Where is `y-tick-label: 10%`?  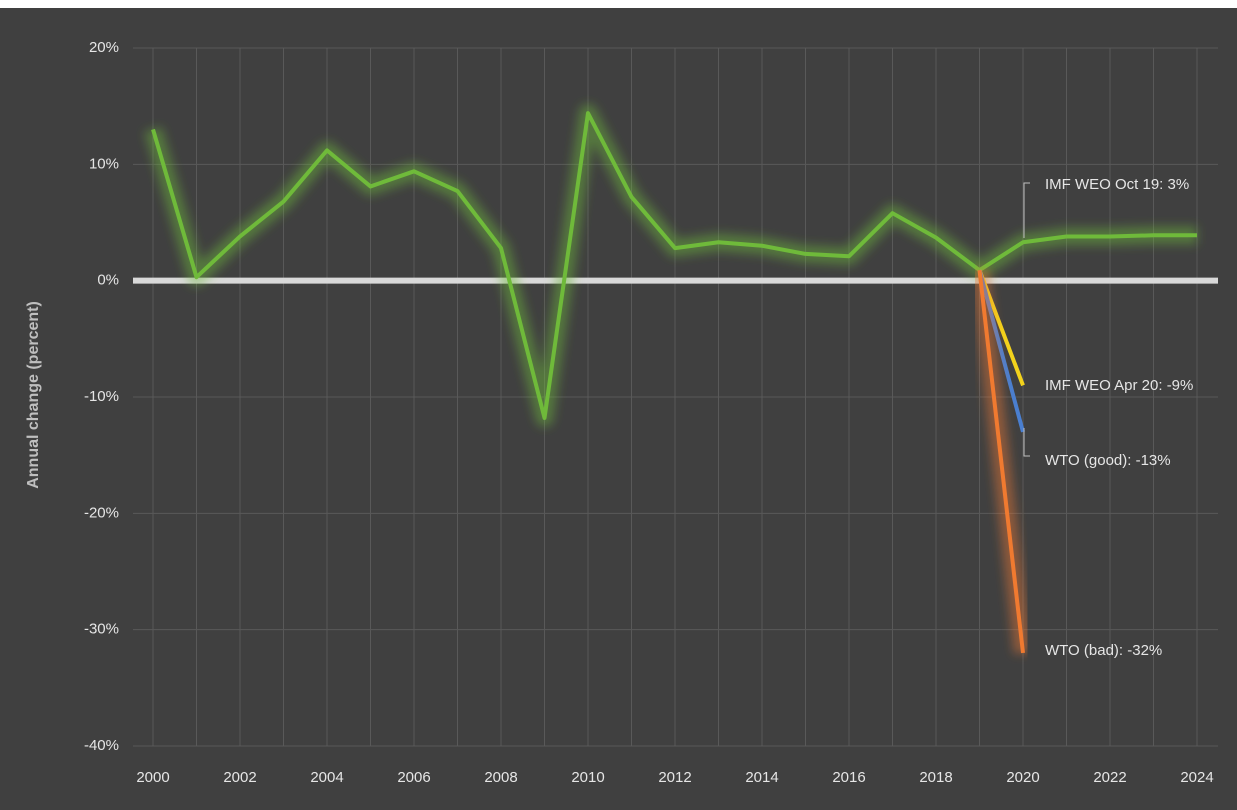 y-tick-label: 10% is located at coordinates (104, 163).